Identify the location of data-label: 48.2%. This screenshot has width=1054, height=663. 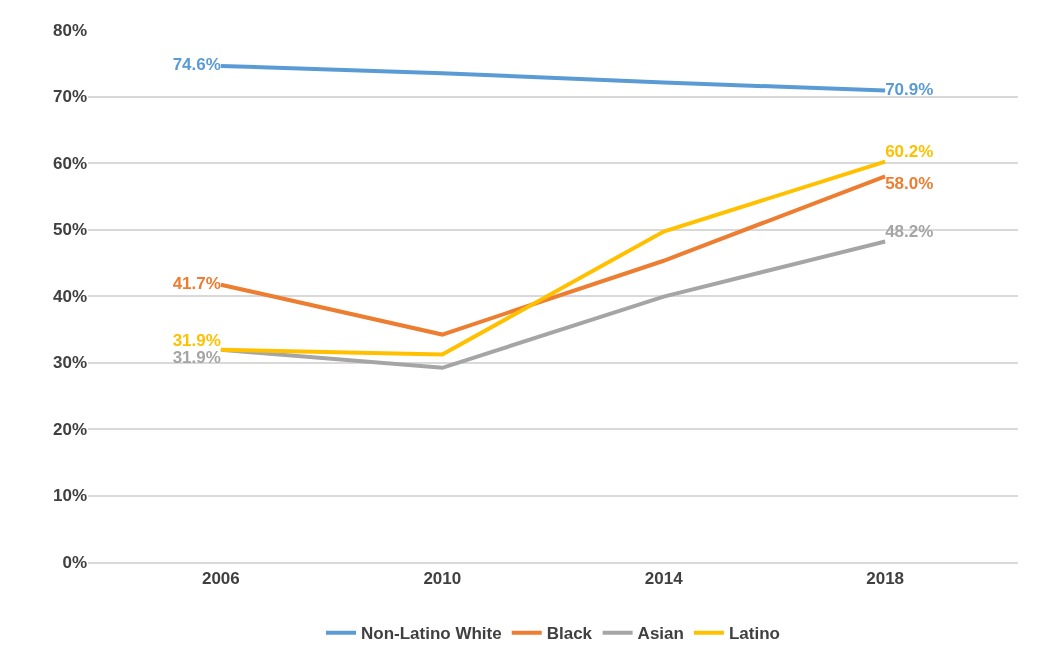
(909, 232).